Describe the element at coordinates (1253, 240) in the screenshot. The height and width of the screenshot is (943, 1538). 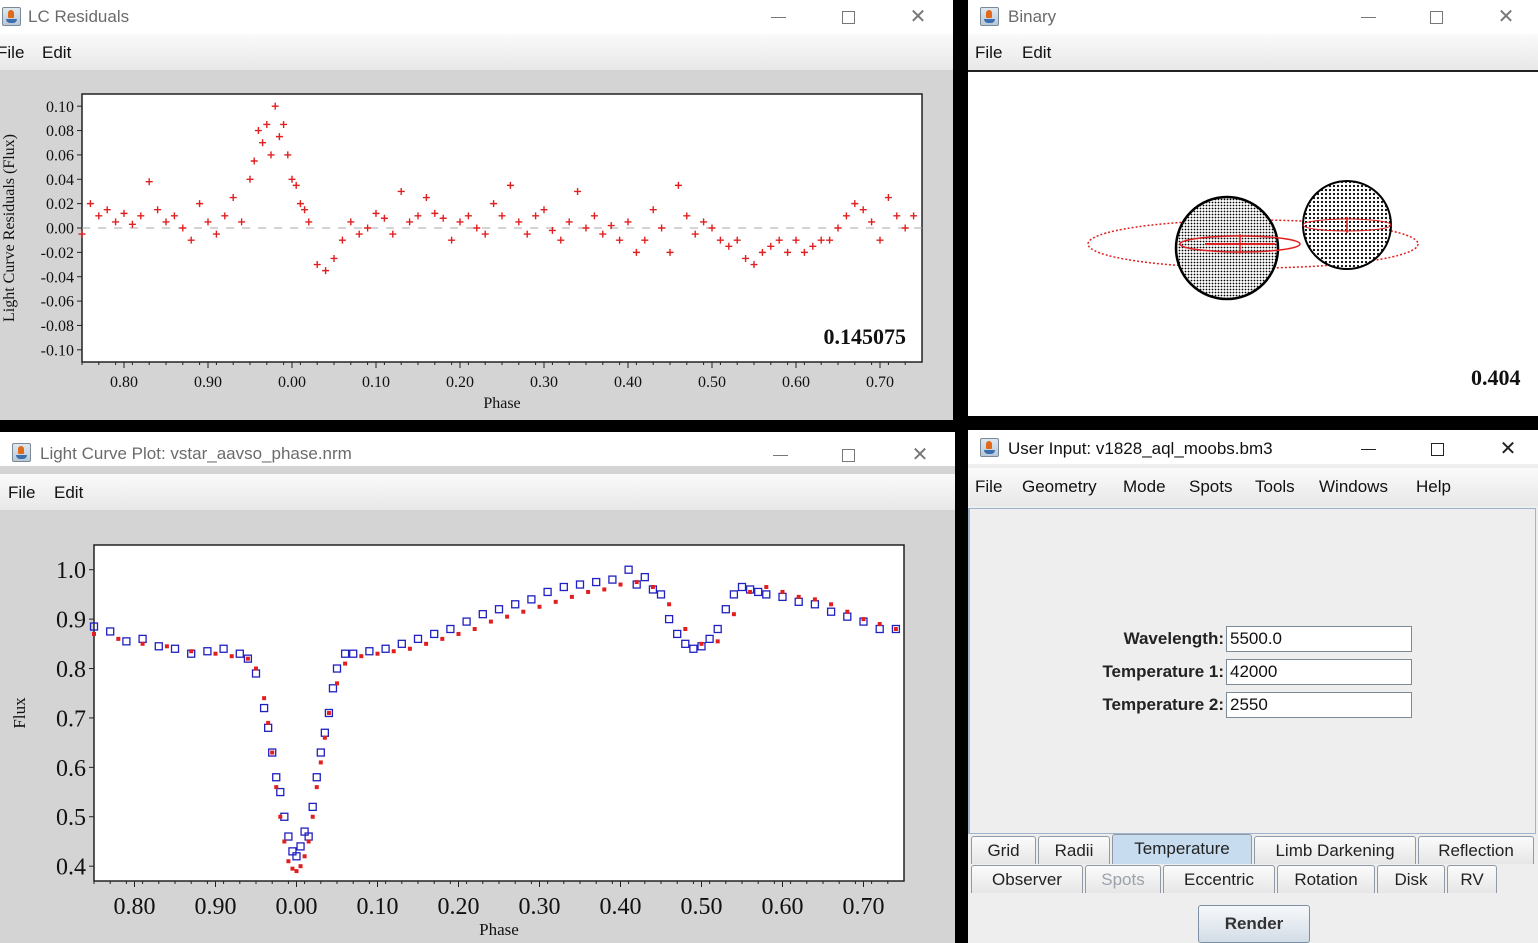
I see `binary-view` at that location.